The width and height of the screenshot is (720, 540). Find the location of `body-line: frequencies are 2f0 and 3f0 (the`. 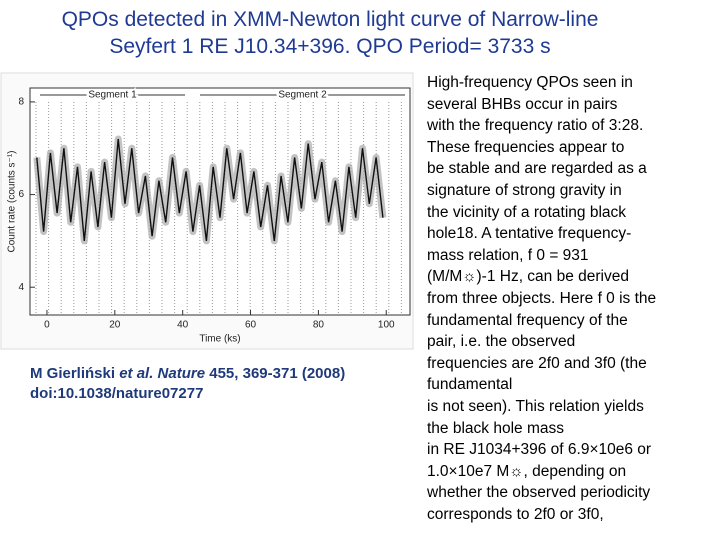

body-line: frequencies are 2f0 and 3f0 (the is located at coordinates (537, 363).